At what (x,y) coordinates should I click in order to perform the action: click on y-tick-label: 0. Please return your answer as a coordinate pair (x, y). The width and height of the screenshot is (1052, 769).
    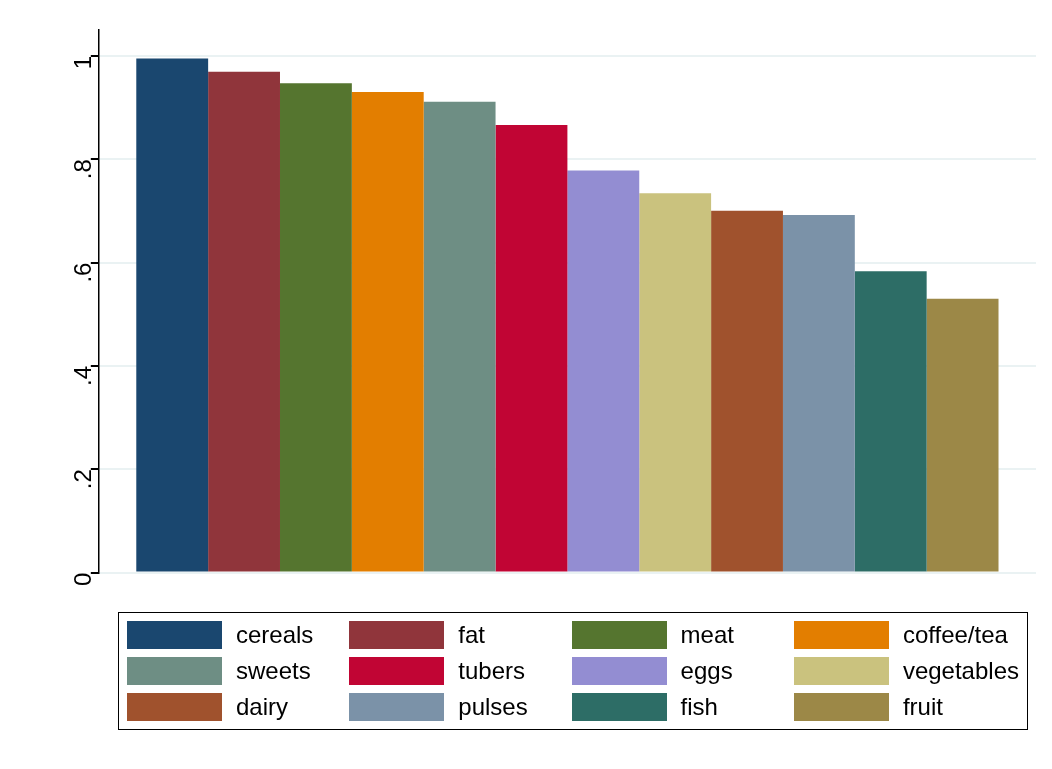
    Looking at the image, I should click on (83, 579).